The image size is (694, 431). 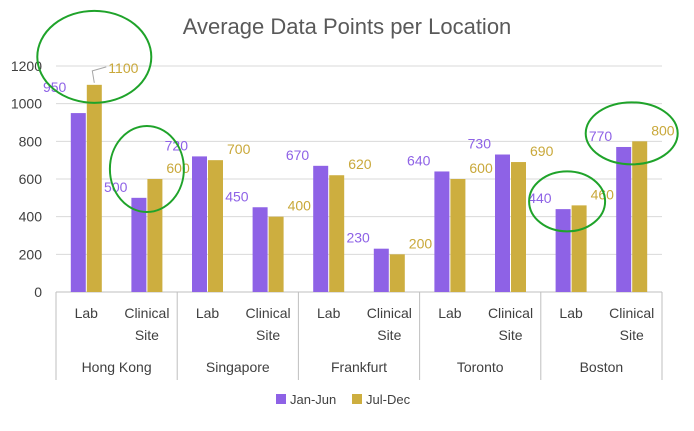 I want to click on y-tick-label: 0, so click(x=38, y=292).